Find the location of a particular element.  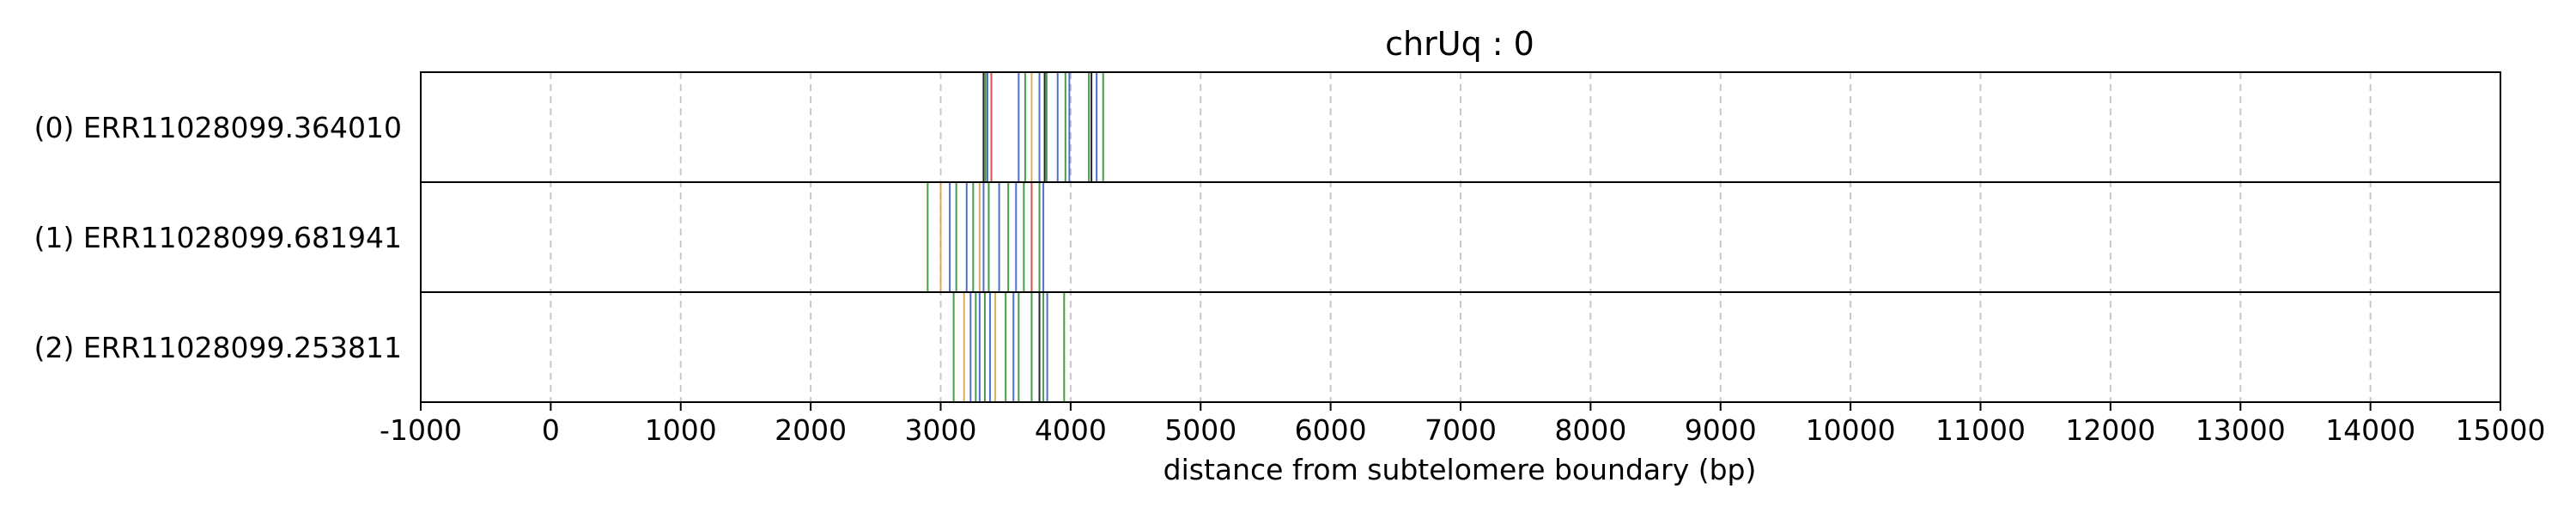

track-label: (1) ERR11028099.681941 is located at coordinates (218, 237).